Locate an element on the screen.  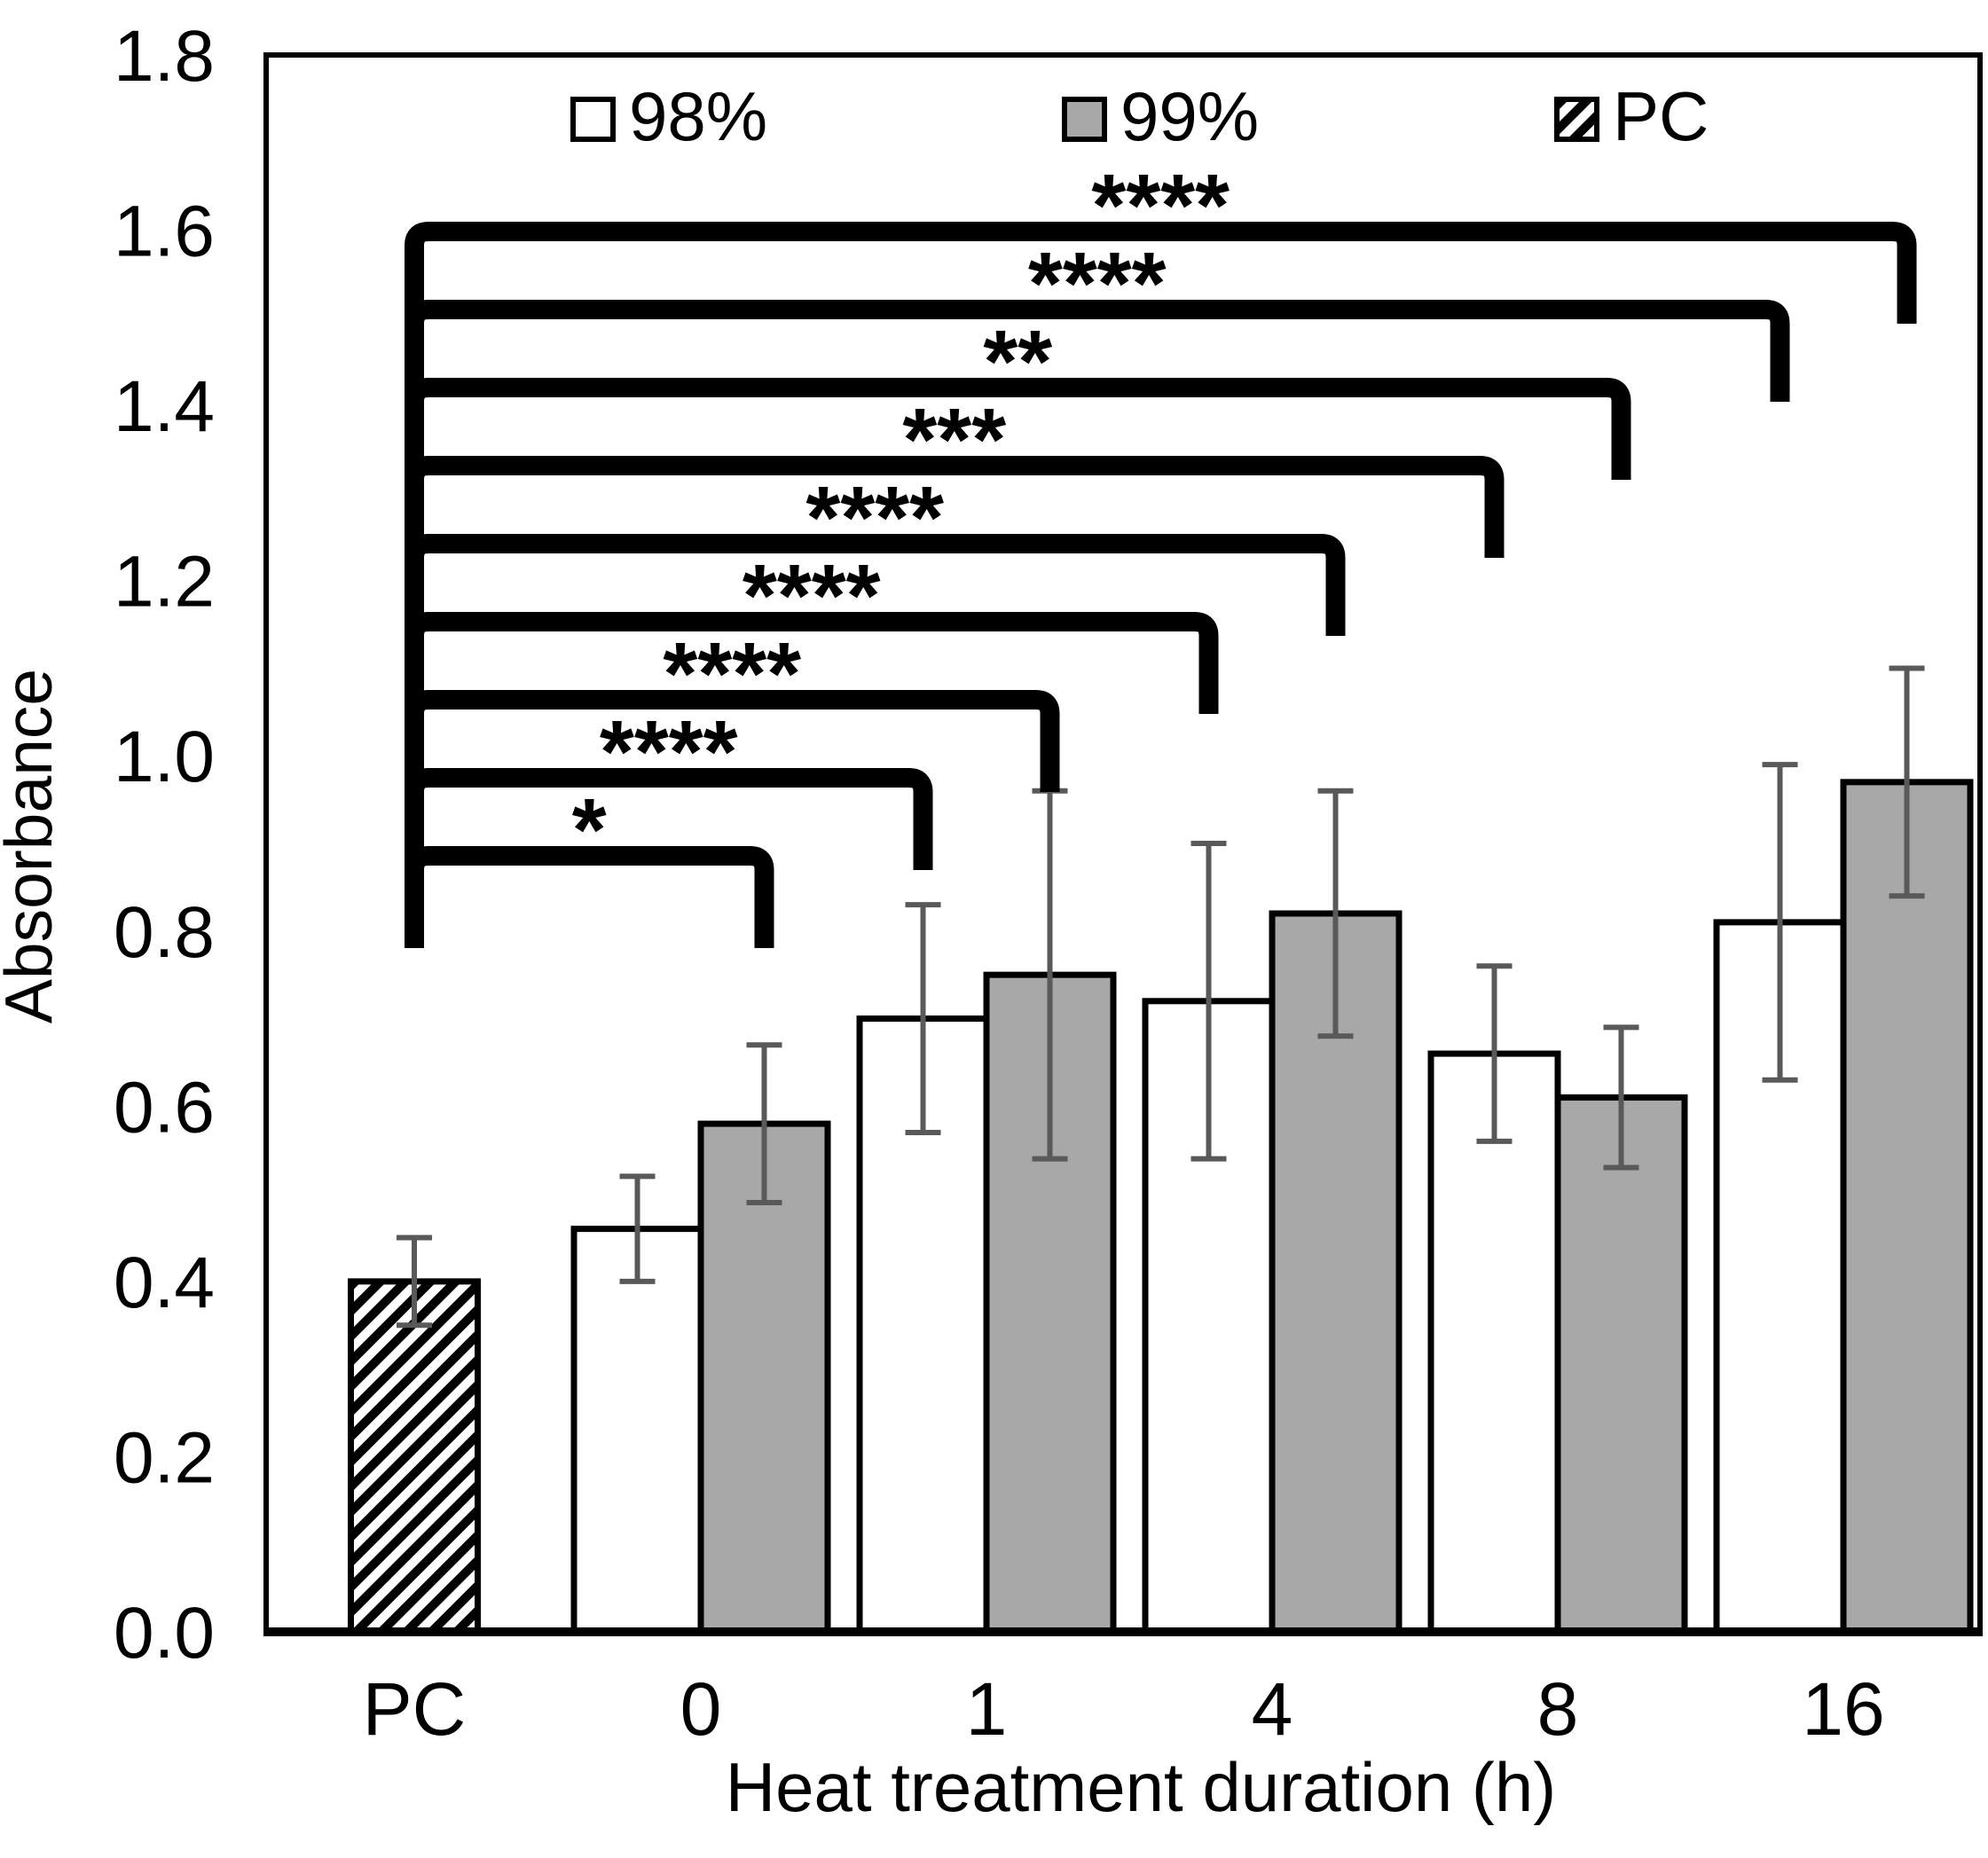
x-tick-label-4: 4 is located at coordinates (1272, 1709).